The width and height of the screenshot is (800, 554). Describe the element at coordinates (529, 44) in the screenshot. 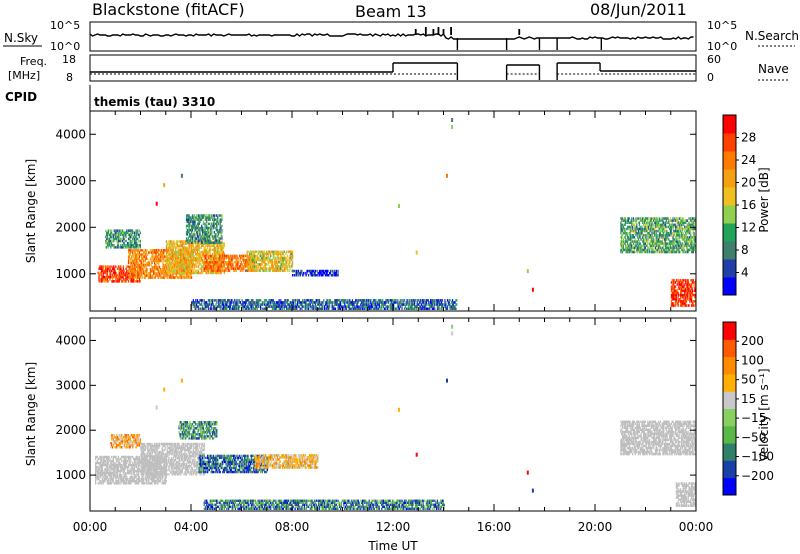

I see `nsky-gap-edges` at that location.